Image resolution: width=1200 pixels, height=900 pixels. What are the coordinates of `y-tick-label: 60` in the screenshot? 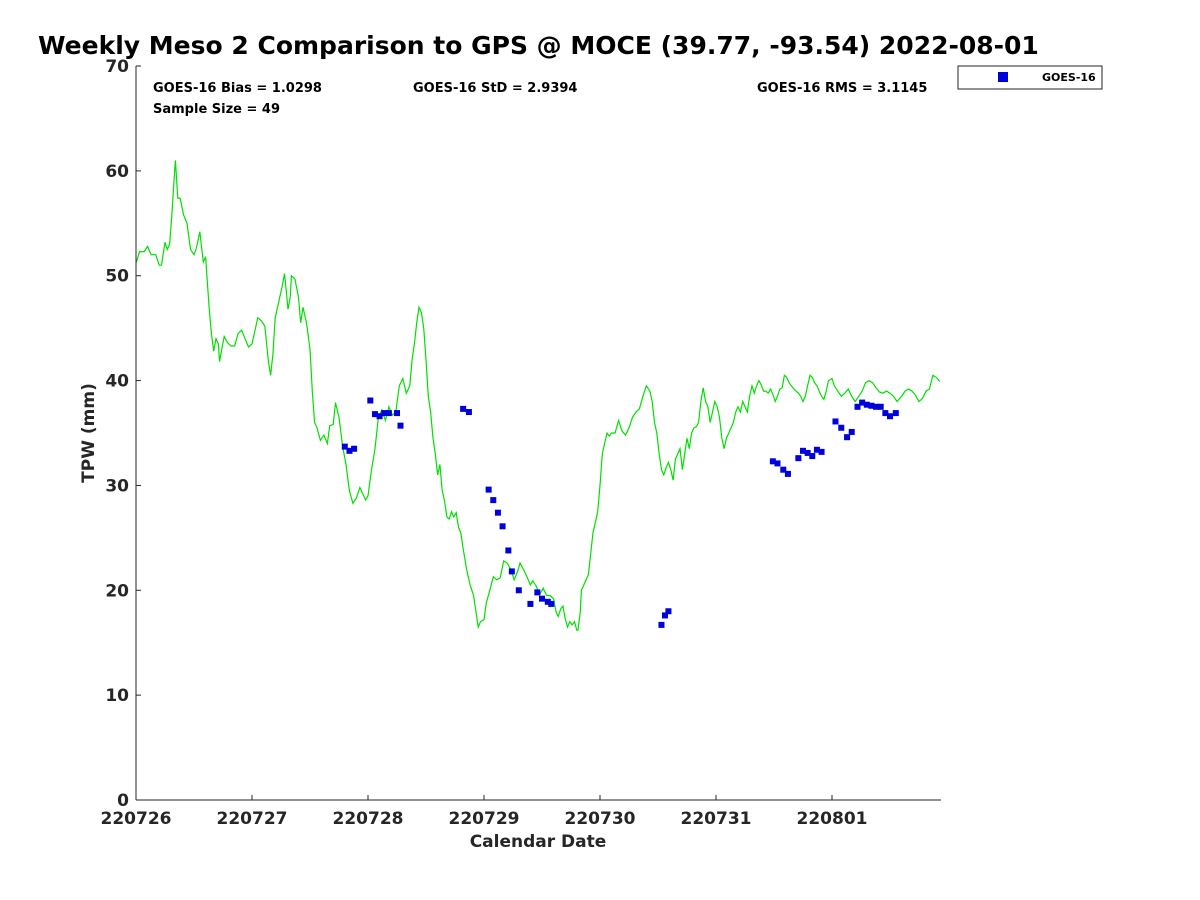 It's located at (117, 172).